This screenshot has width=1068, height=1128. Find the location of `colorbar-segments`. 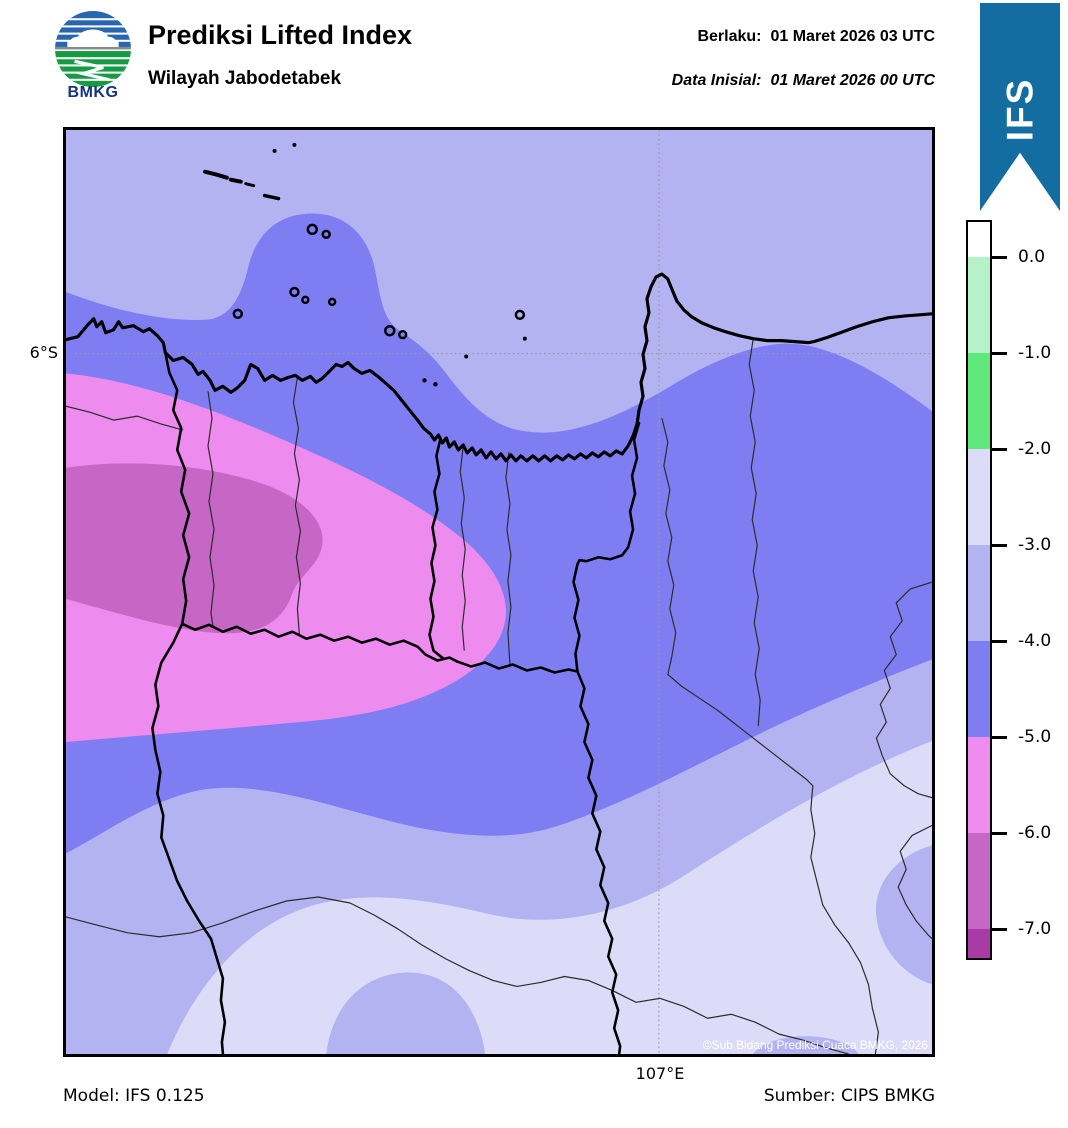

colorbar-segments is located at coordinates (979, 590).